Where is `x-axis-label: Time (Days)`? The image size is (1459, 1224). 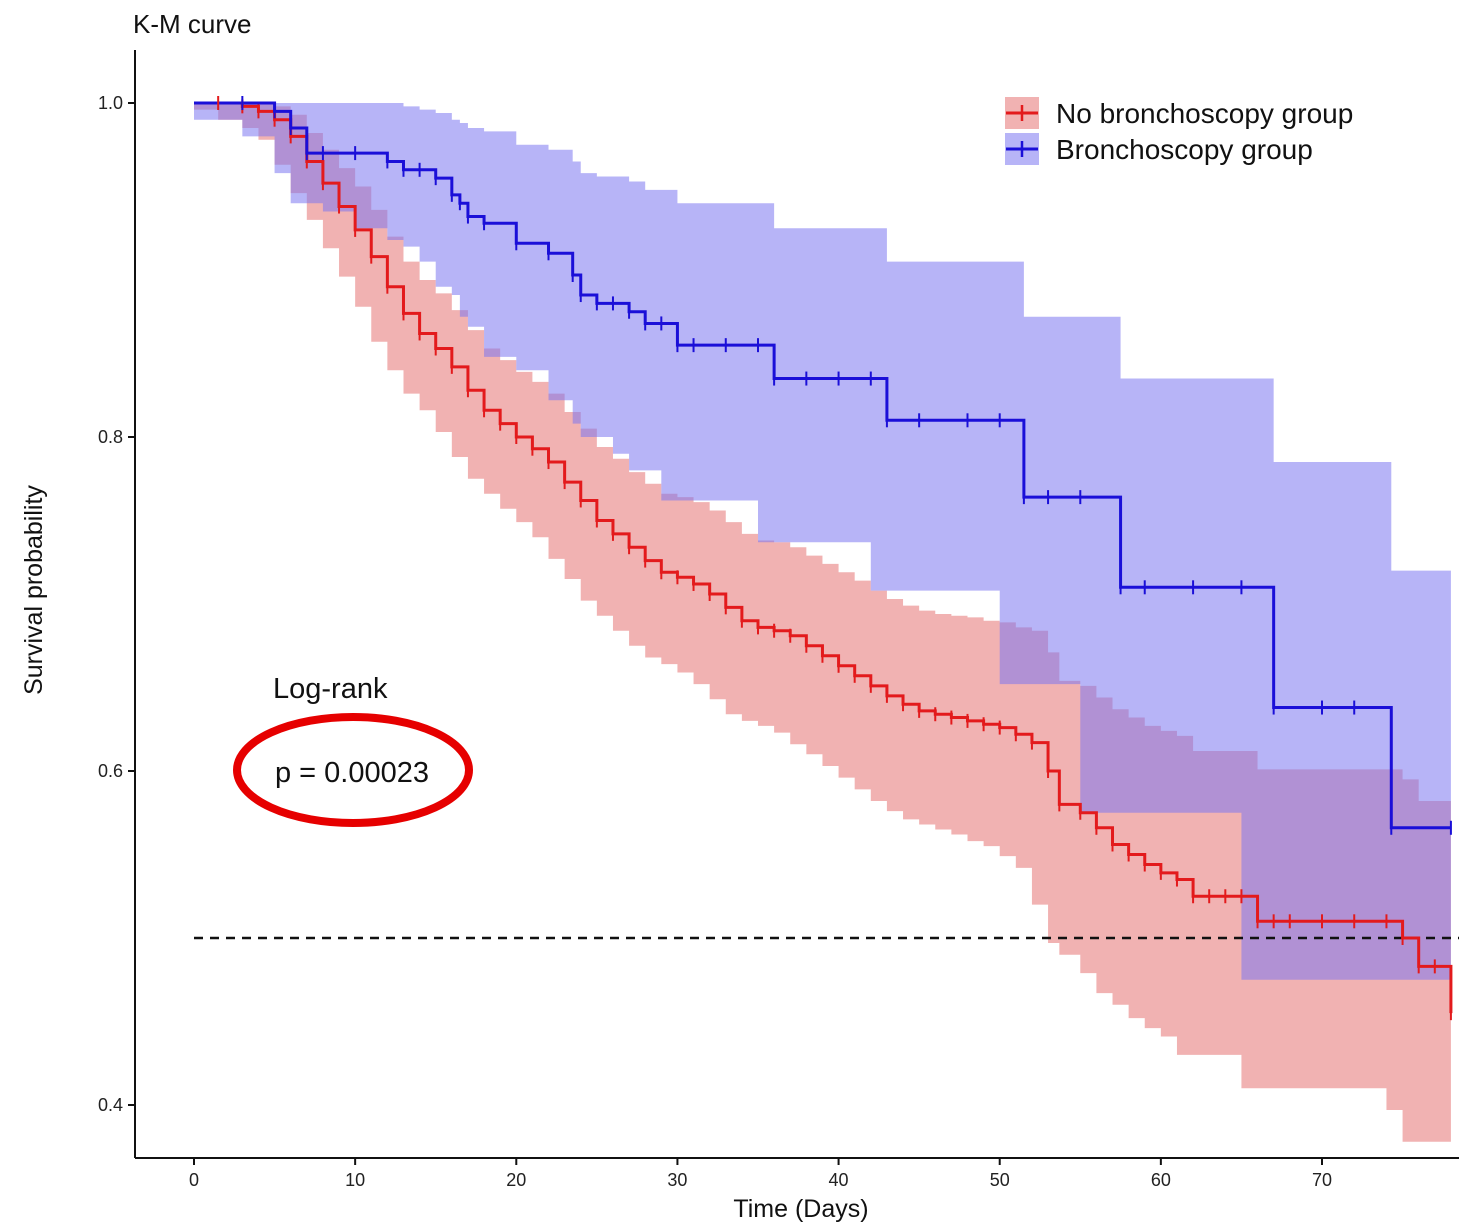 x-axis-label: Time (Days) is located at coordinates (800, 1209).